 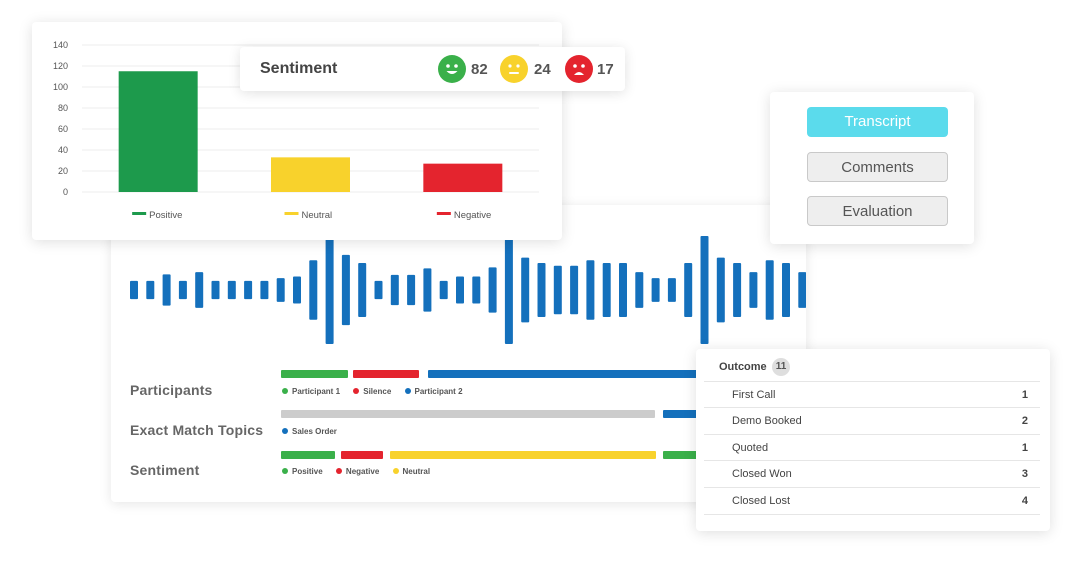 I want to click on y-tick-label: 60, so click(x=63, y=129).